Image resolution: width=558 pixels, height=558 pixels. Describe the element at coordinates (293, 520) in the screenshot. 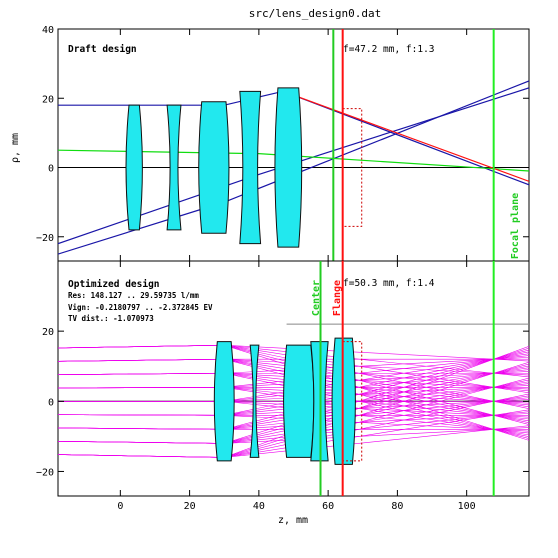

I see `bottom-x-axis-label: z, mm` at that location.